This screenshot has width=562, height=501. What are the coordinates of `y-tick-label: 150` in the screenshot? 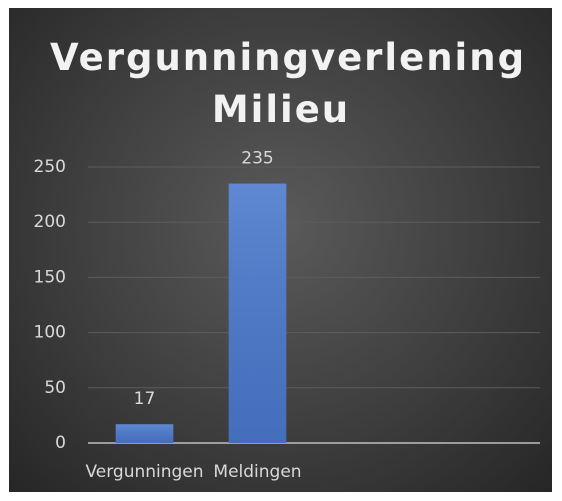 It's located at (50, 277).